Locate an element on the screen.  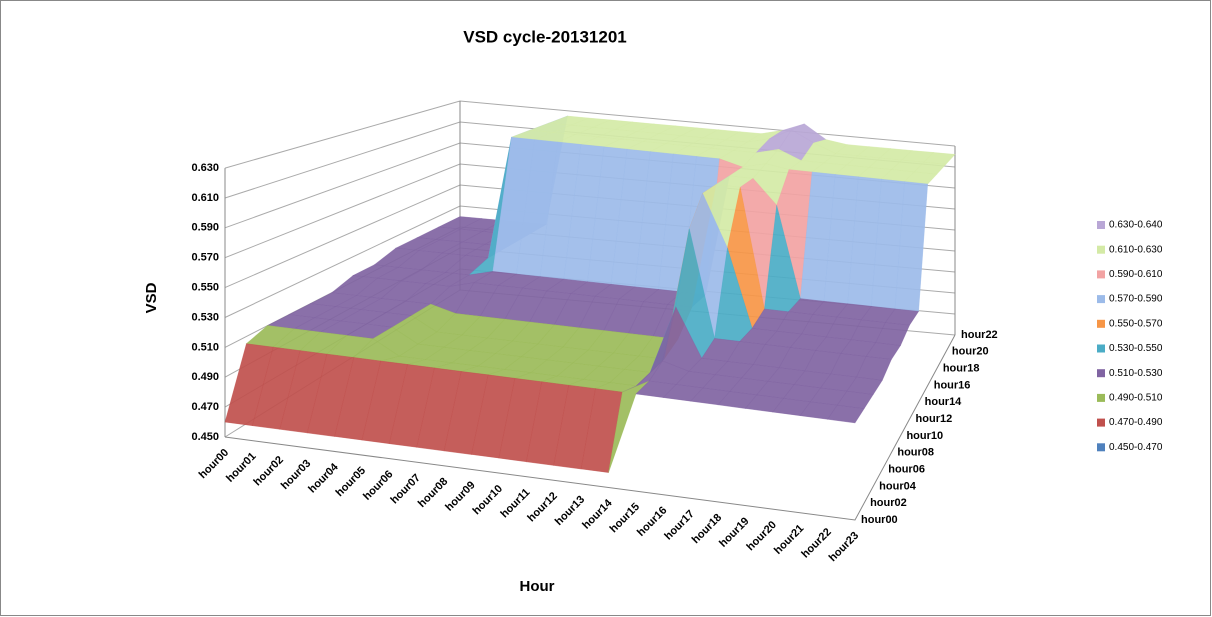
y-tick-label: 0.510 is located at coordinates (205, 347).